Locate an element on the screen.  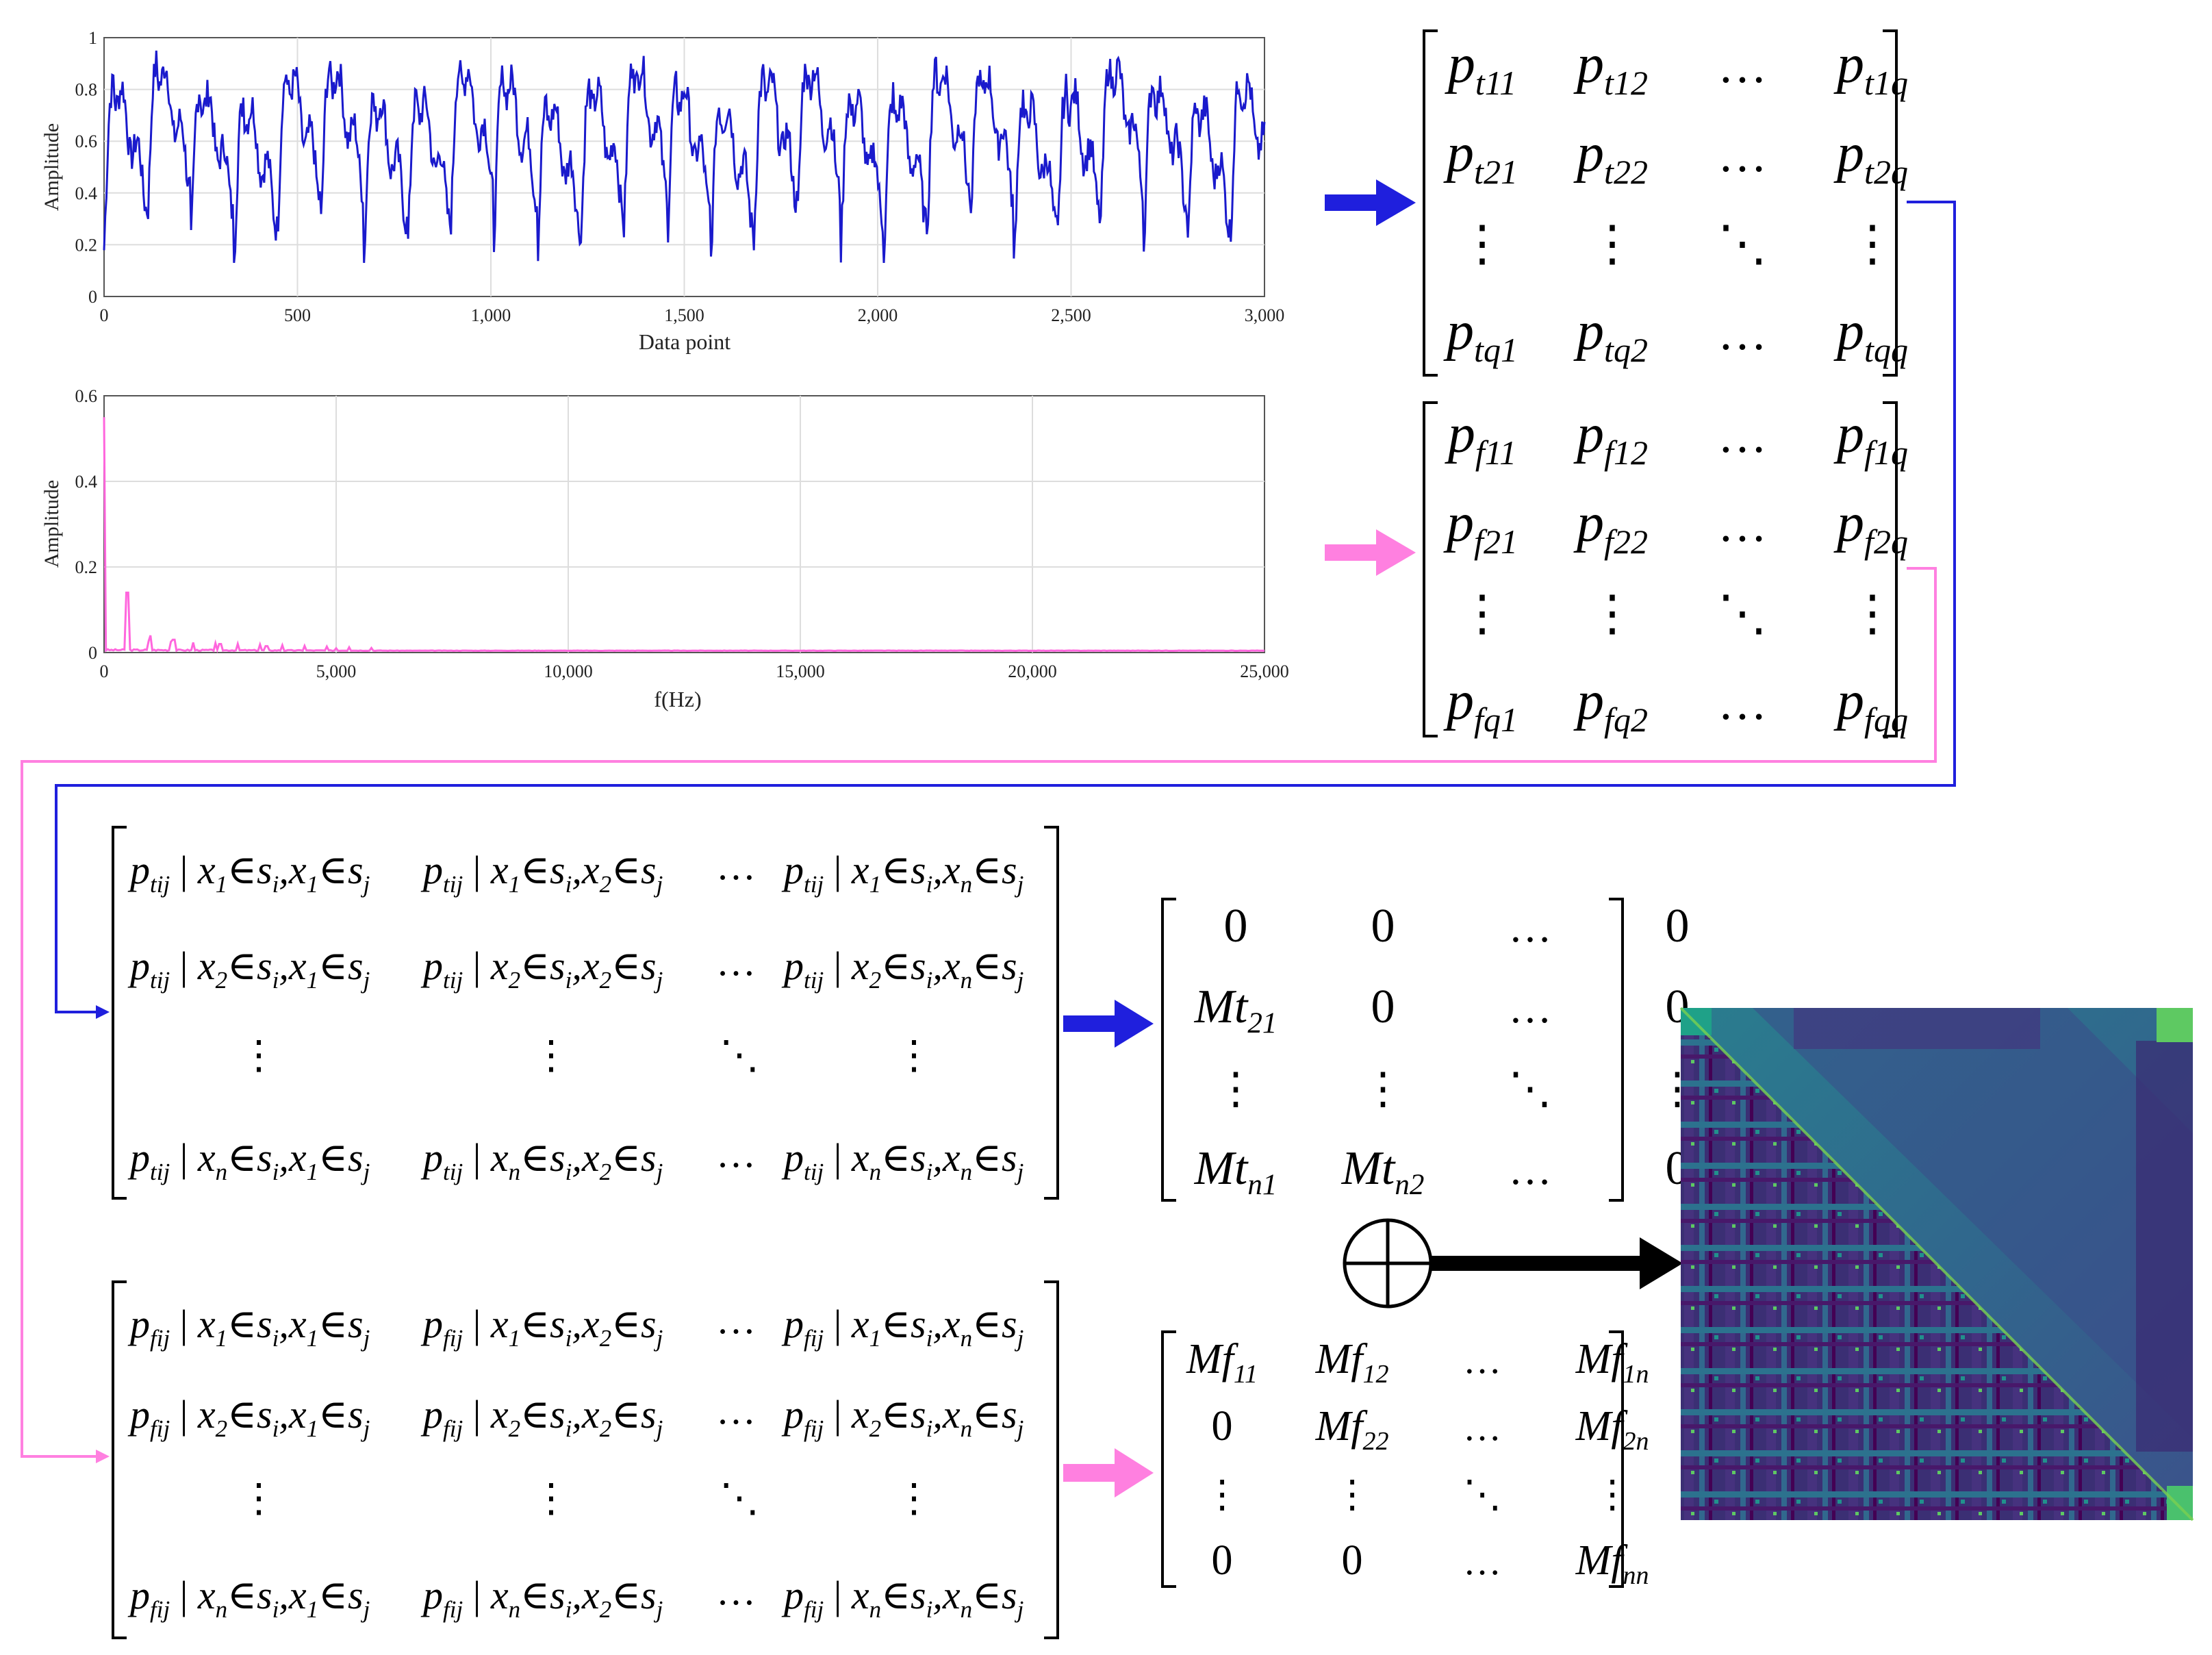
freq-chart-x-ticks: 0 5,000 10,000 15,000 20,000 25,000 is located at coordinates (694, 671).